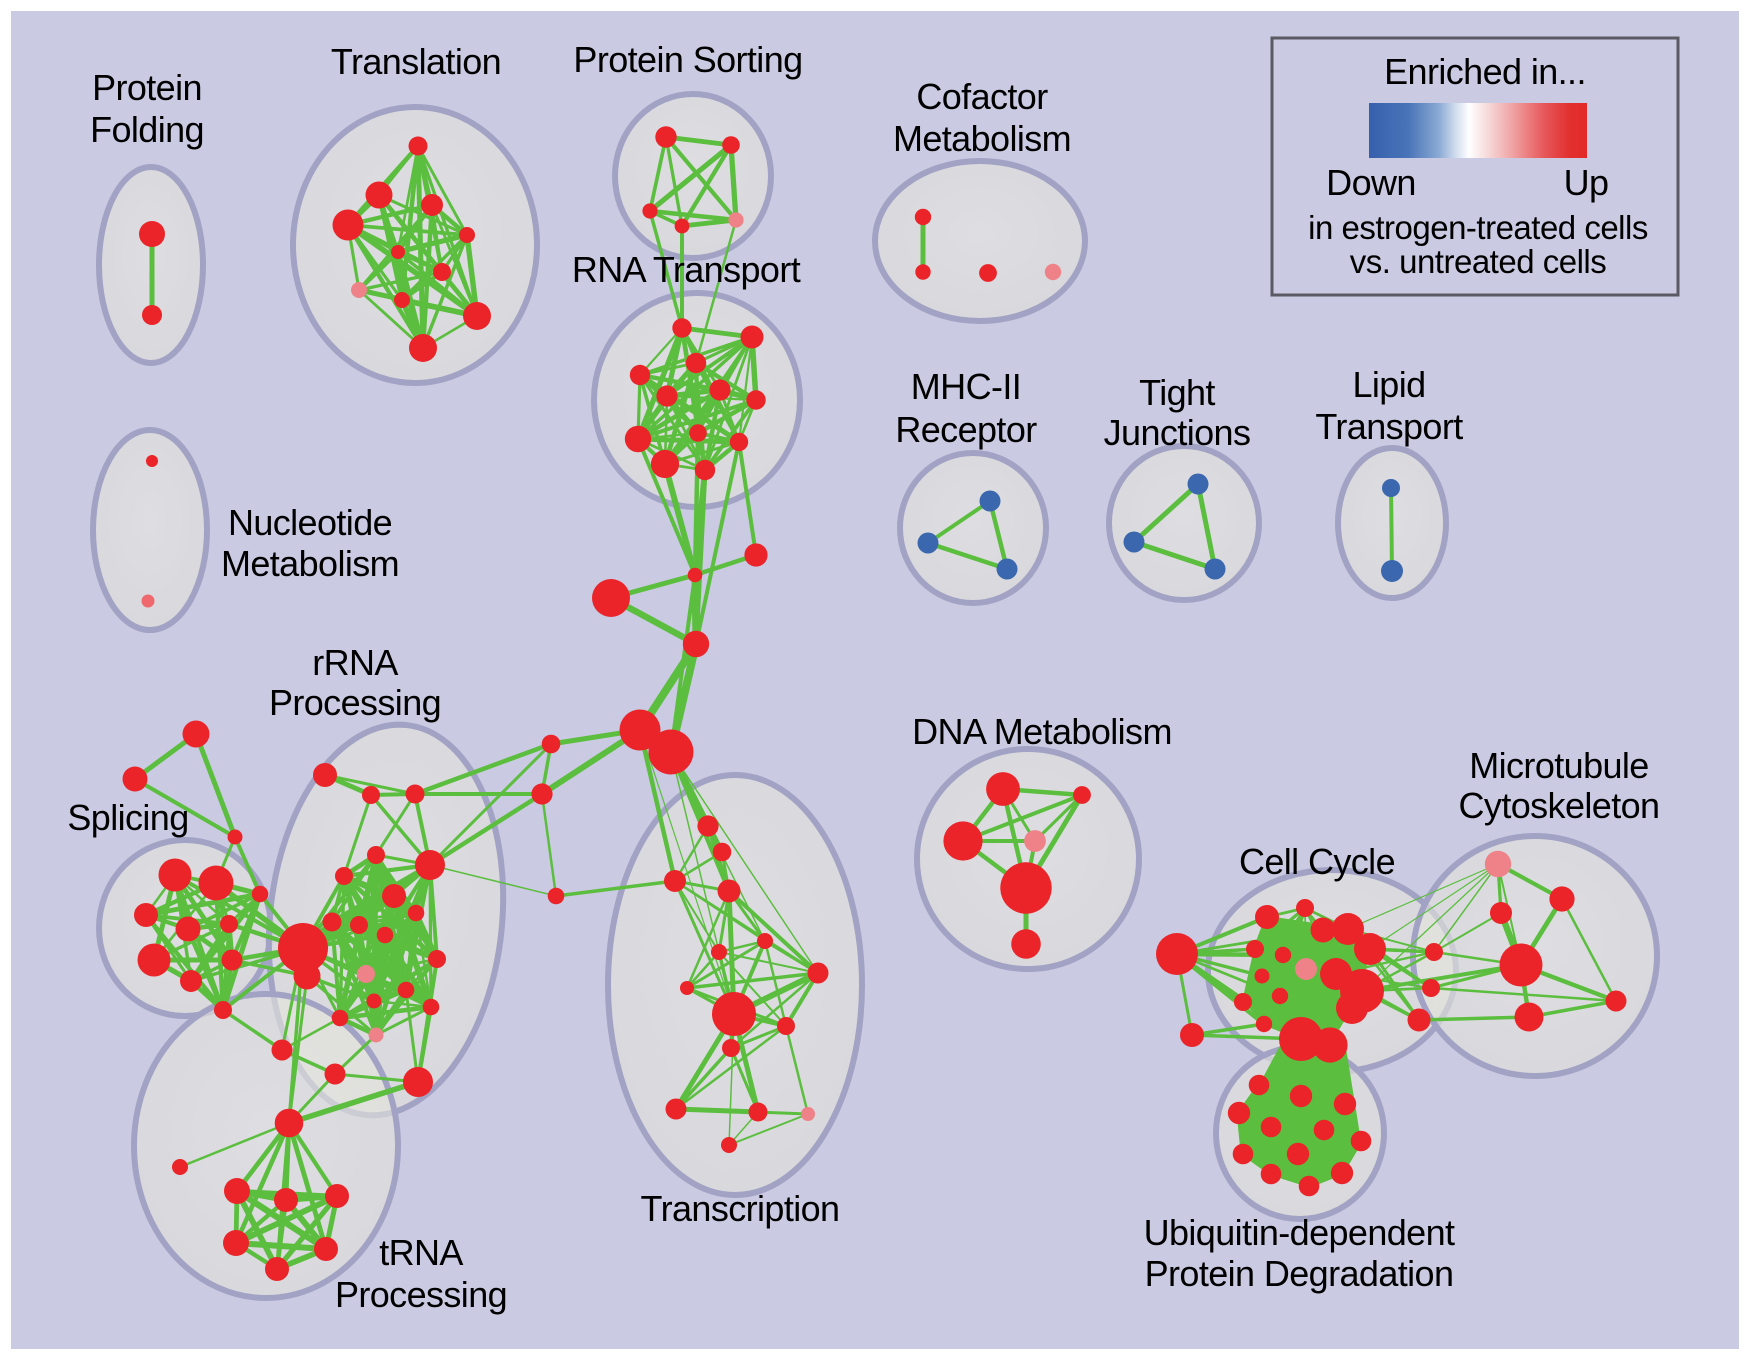 The height and width of the screenshot is (1365, 1750). I want to click on svg-text: Microtubule, so click(1558, 765).